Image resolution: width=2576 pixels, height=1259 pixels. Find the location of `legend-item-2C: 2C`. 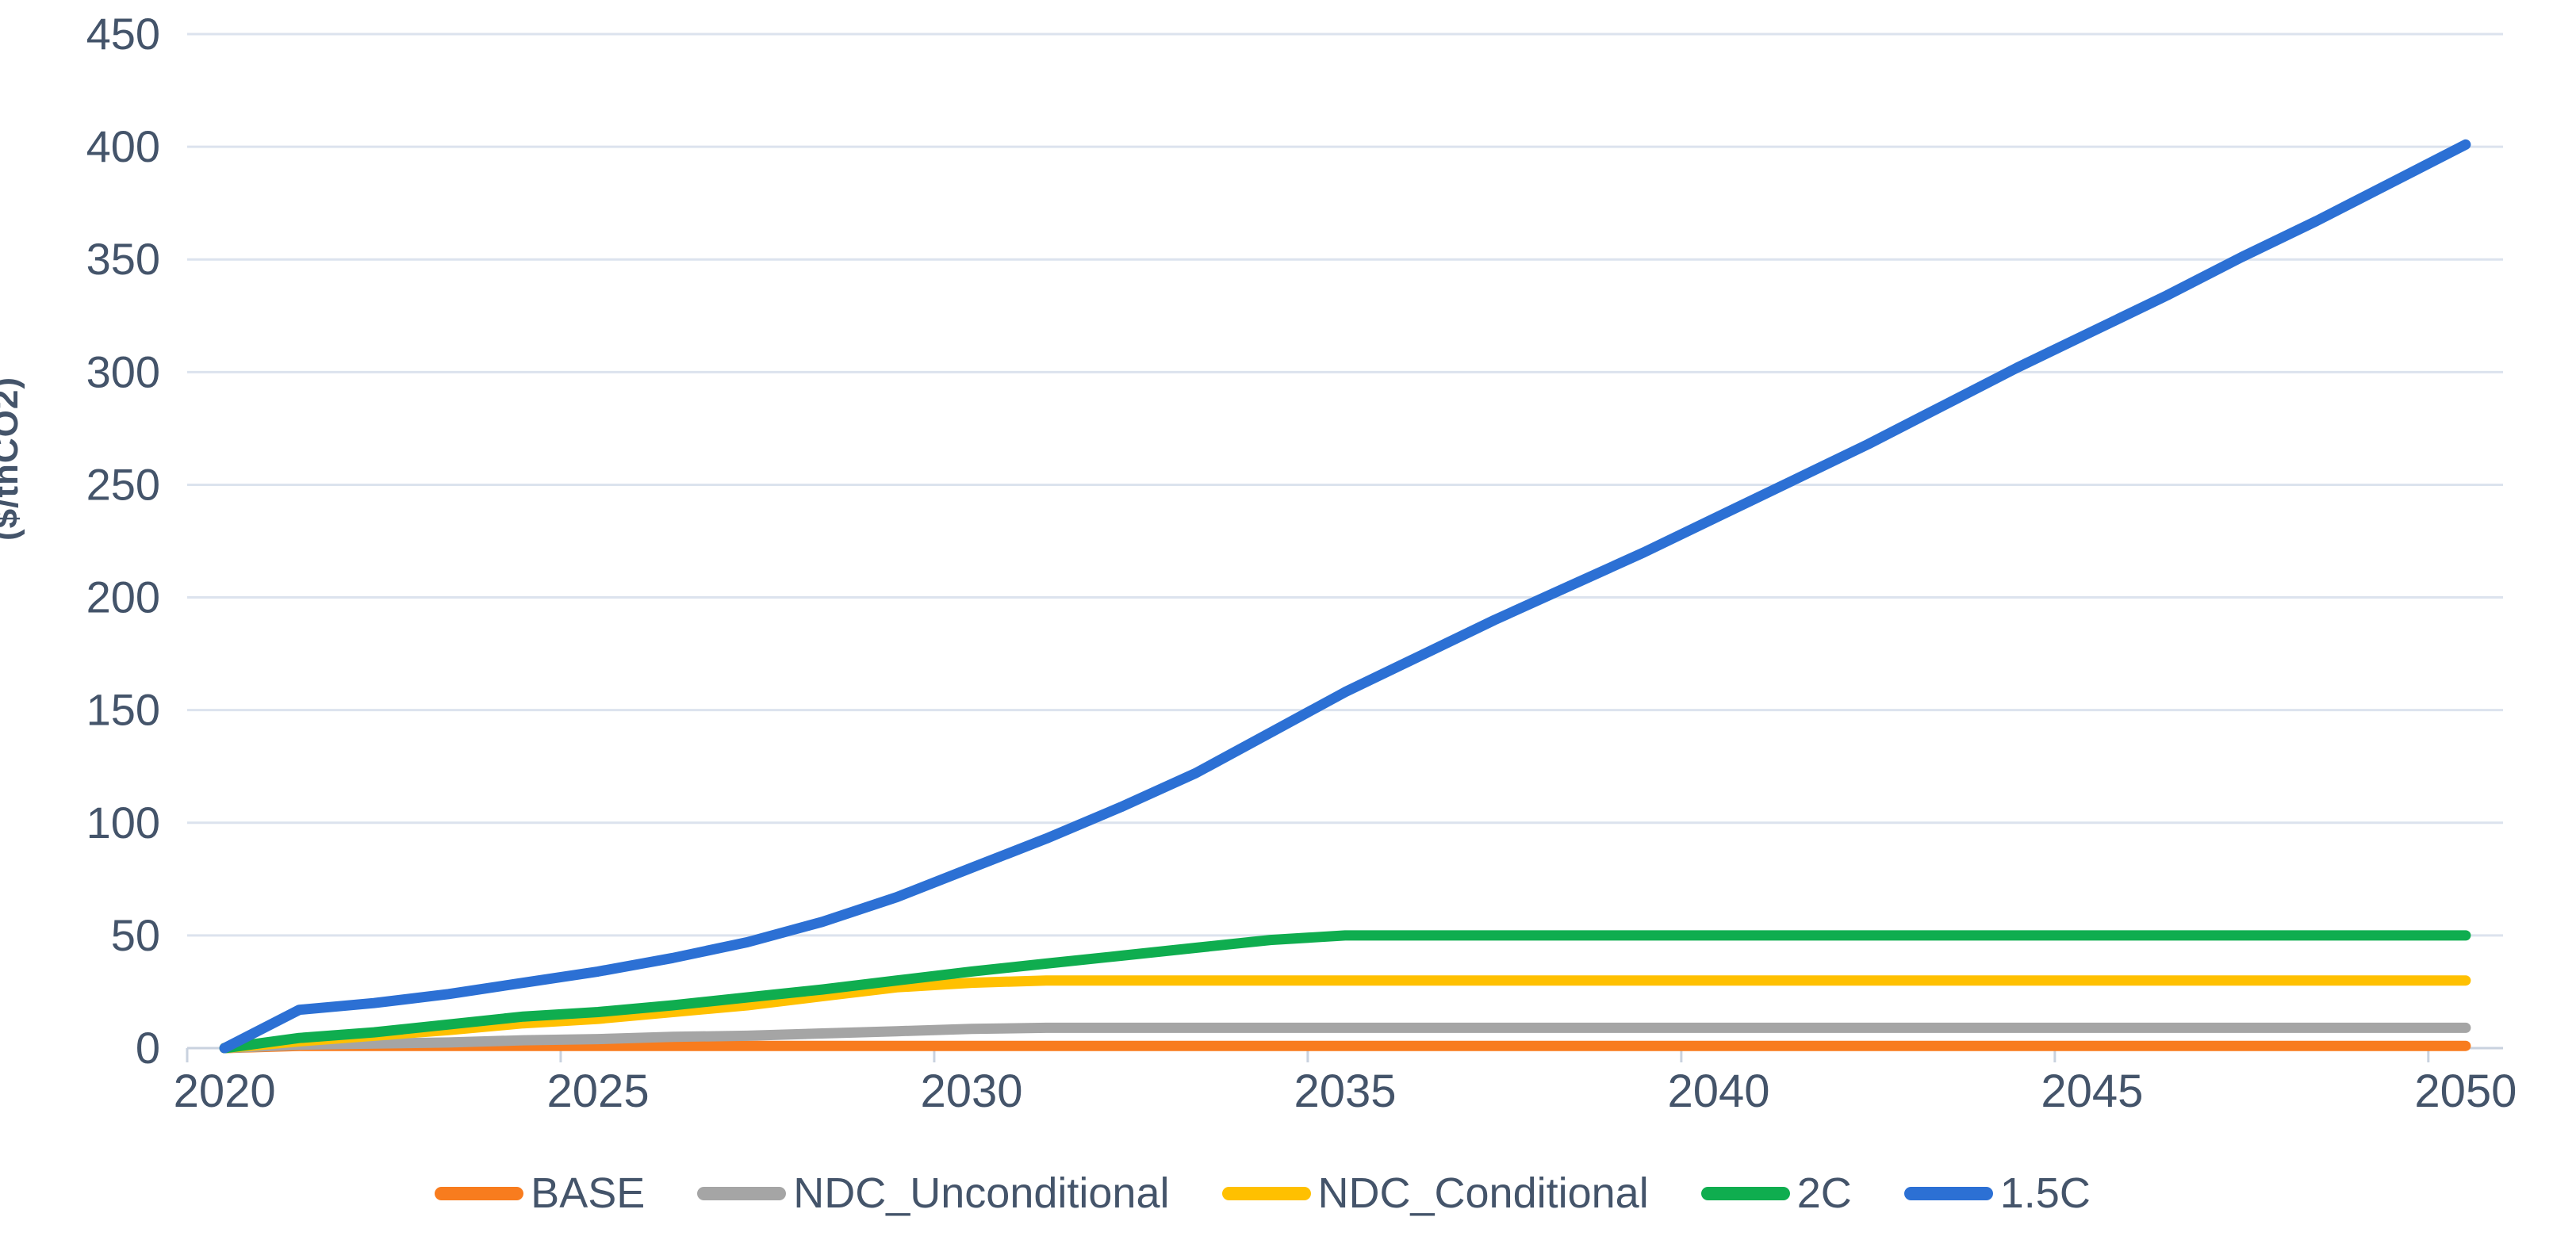

legend-item-2C: 2C is located at coordinates (1776, 1193).